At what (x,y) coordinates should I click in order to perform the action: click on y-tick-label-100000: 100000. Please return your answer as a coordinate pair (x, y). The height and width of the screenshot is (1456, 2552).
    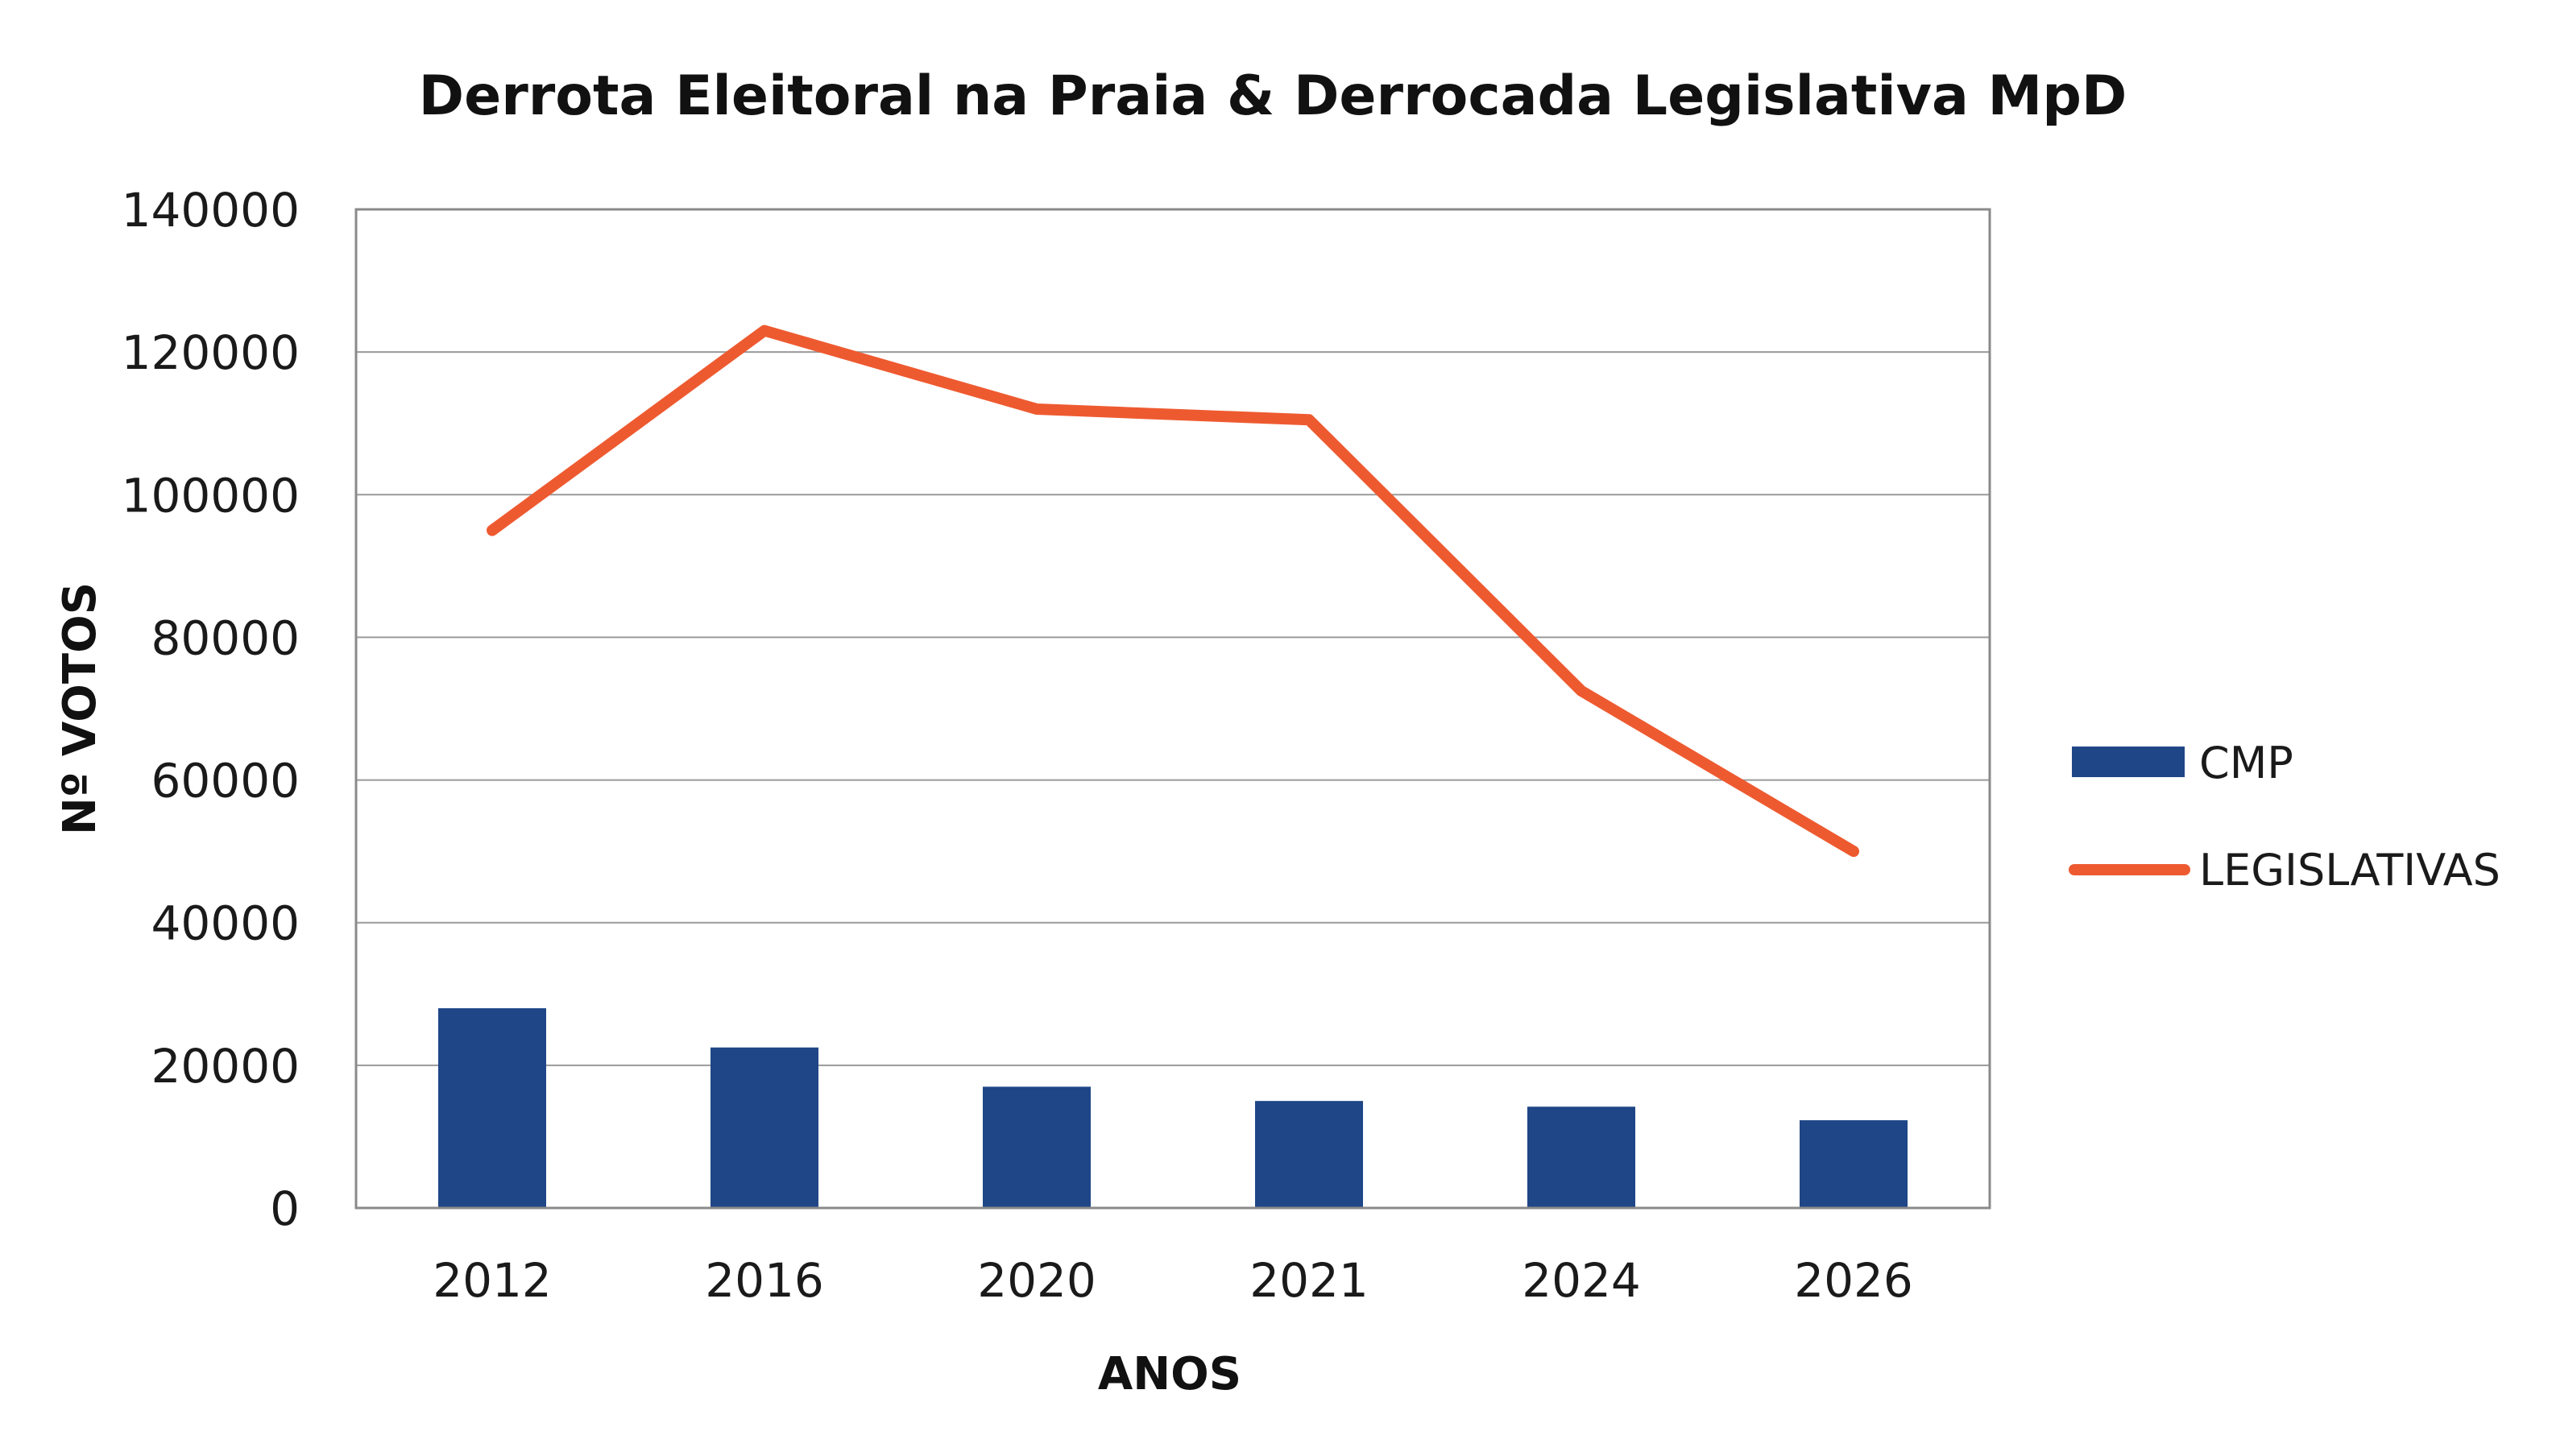
    Looking at the image, I should click on (211, 495).